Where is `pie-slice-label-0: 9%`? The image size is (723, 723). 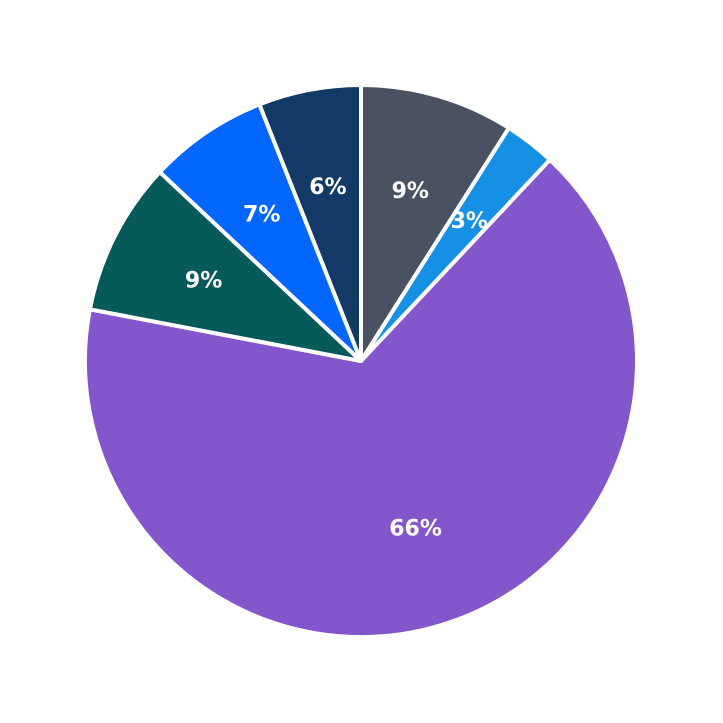
pie-slice-label-0: 9% is located at coordinates (410, 191).